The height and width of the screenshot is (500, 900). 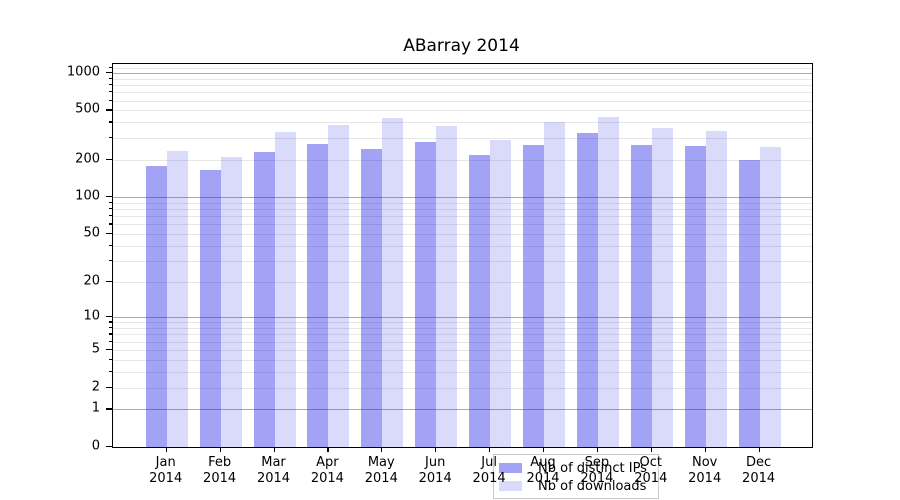 I want to click on x-tick-may, so click(x=382, y=449).